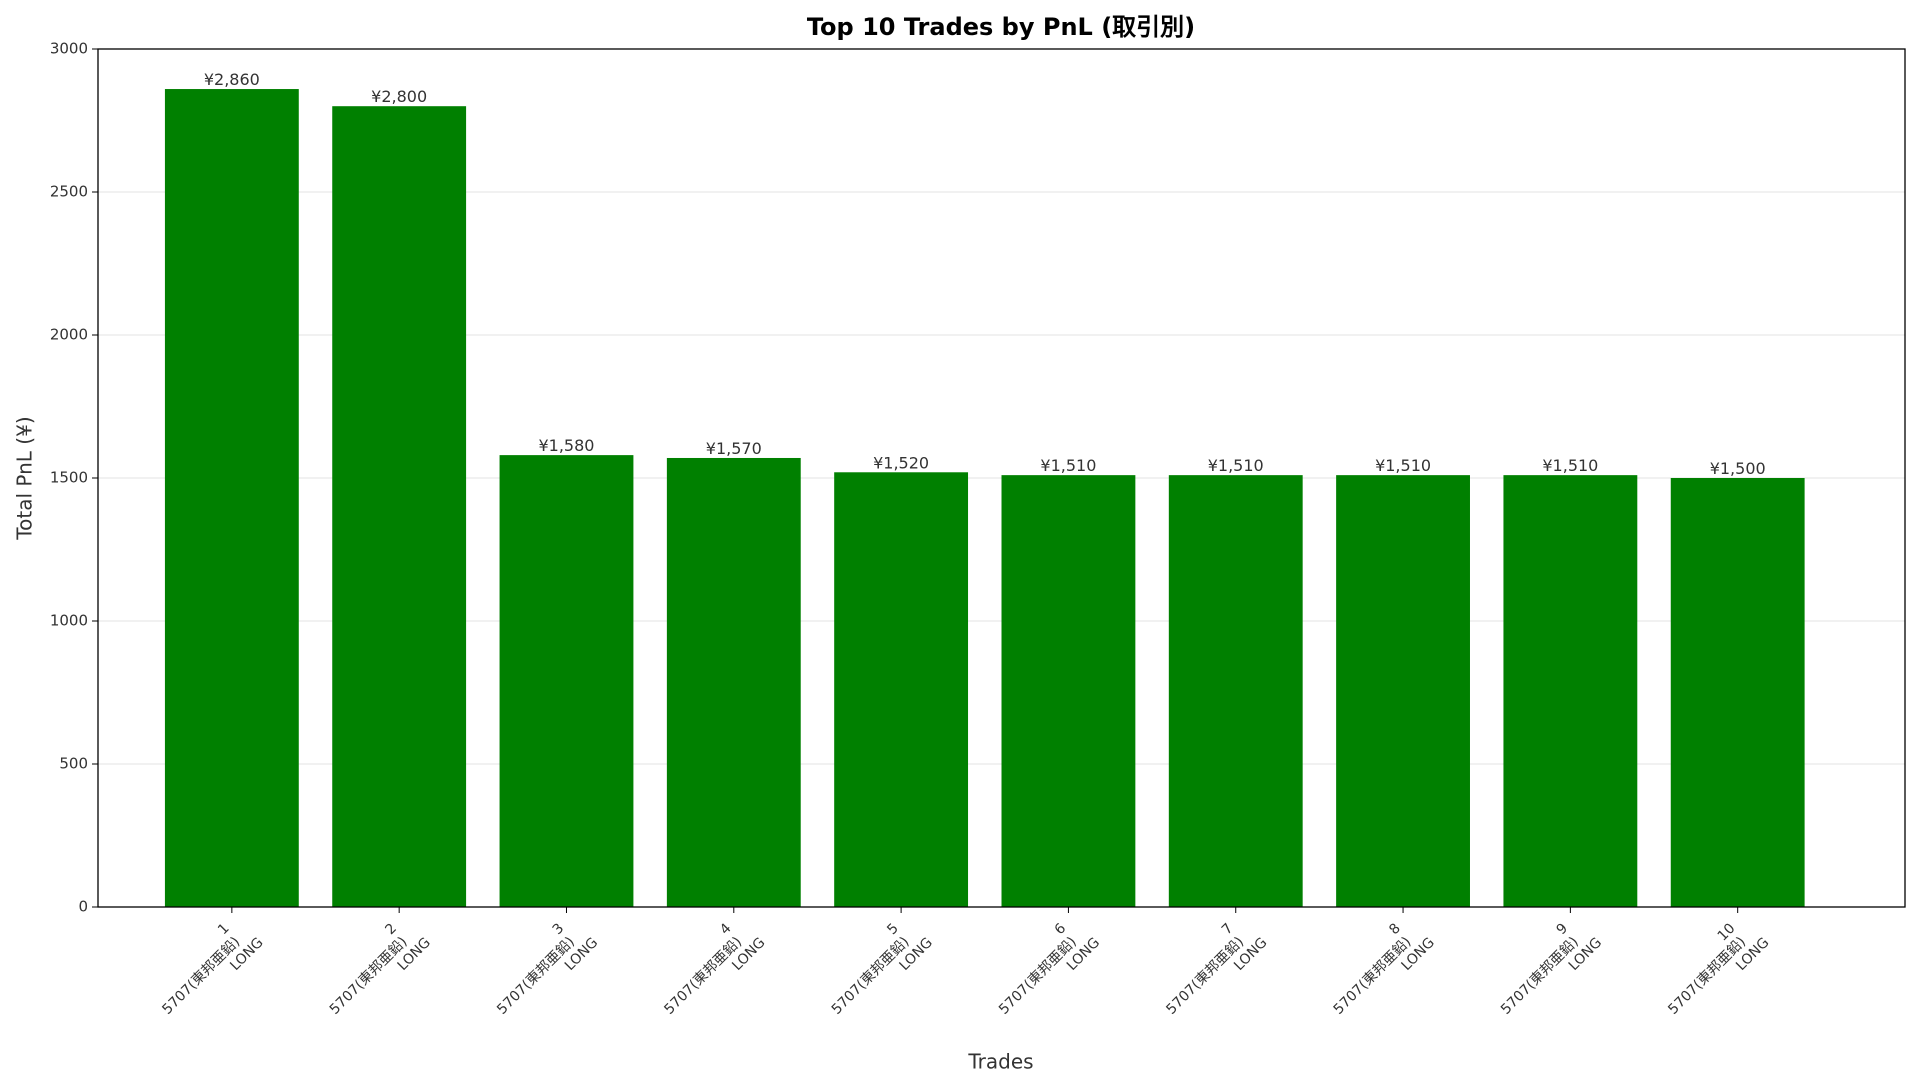  I want to click on y-tick-label: 3000, so click(69, 49).